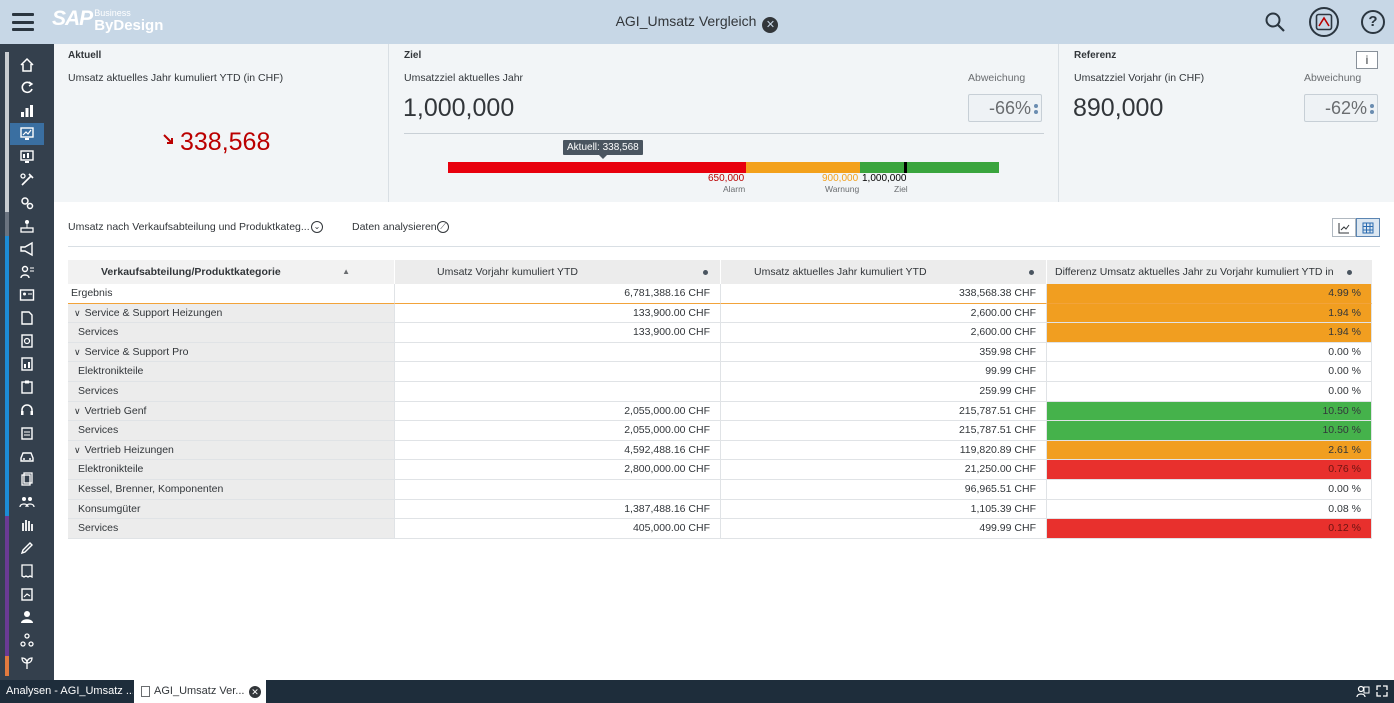 Image resolution: width=1394 pixels, height=703 pixels. What do you see at coordinates (901, 189) in the screenshot?
I see `goal-label: Ziel` at bounding box center [901, 189].